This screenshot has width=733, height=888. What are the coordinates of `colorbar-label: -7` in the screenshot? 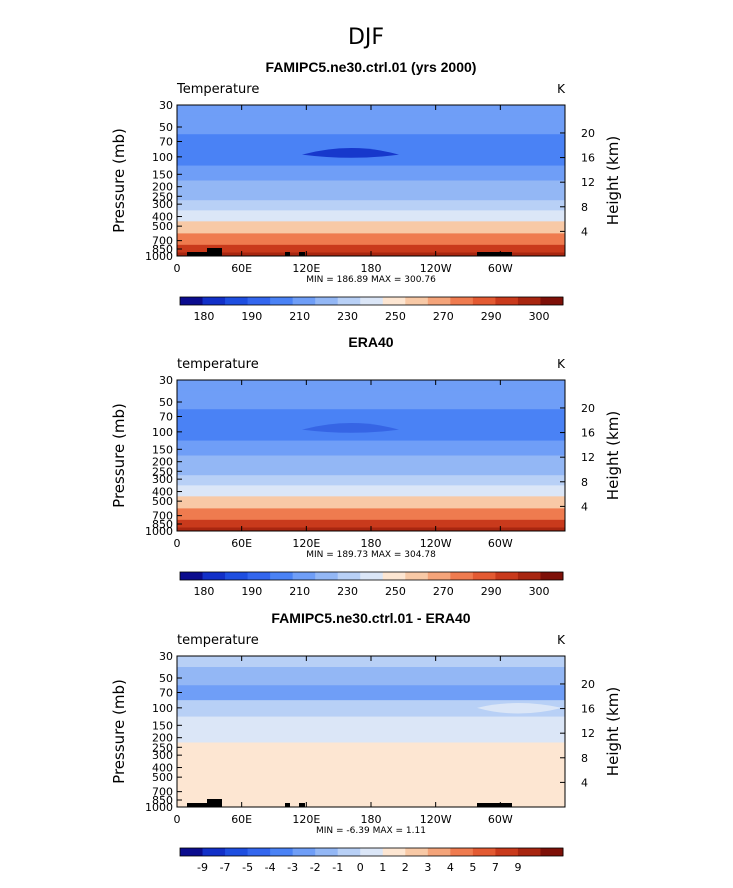 It's located at (225, 867).